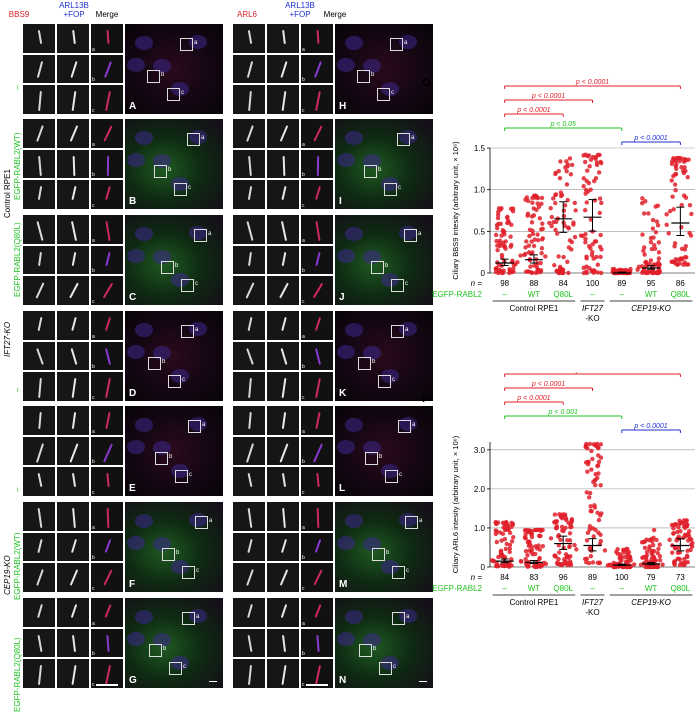 This screenshot has height=716, width=700. I want to click on inset-left-r5-c1-s1, so click(73, 547).